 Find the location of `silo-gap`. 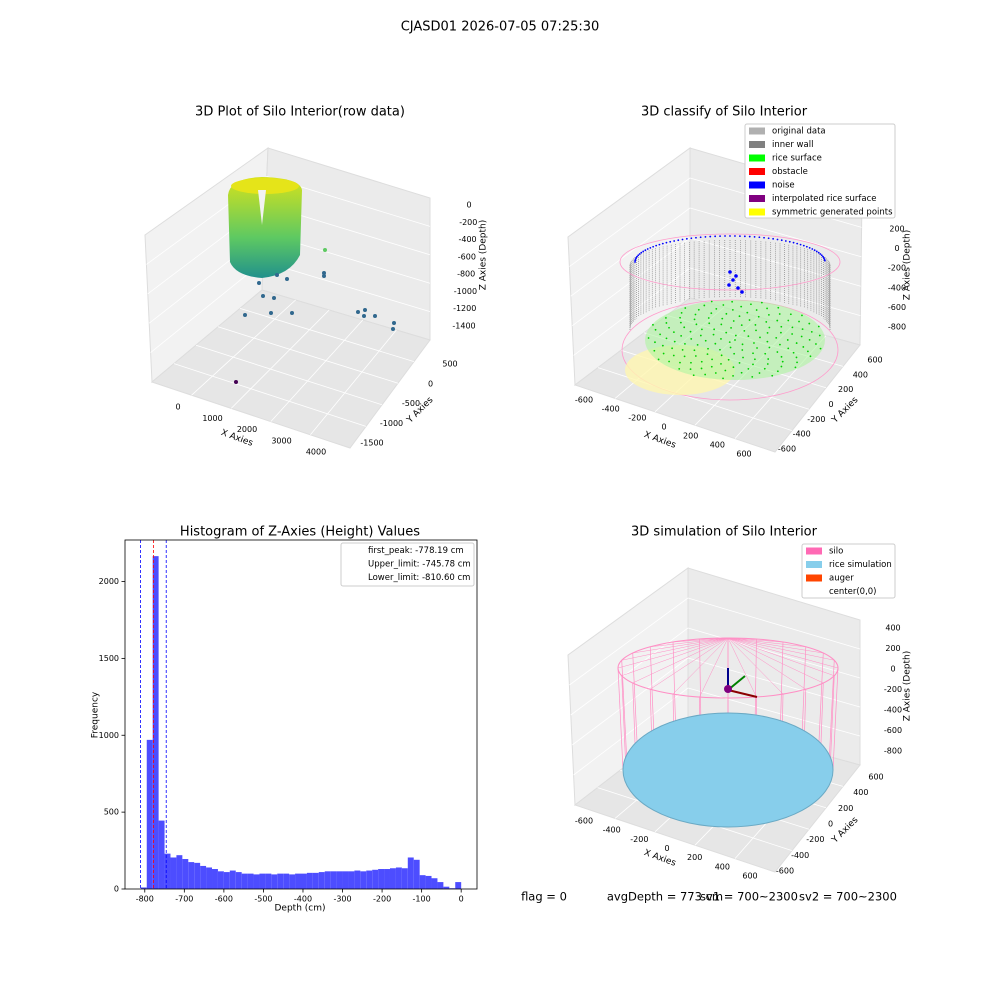

silo-gap is located at coordinates (262, 207).